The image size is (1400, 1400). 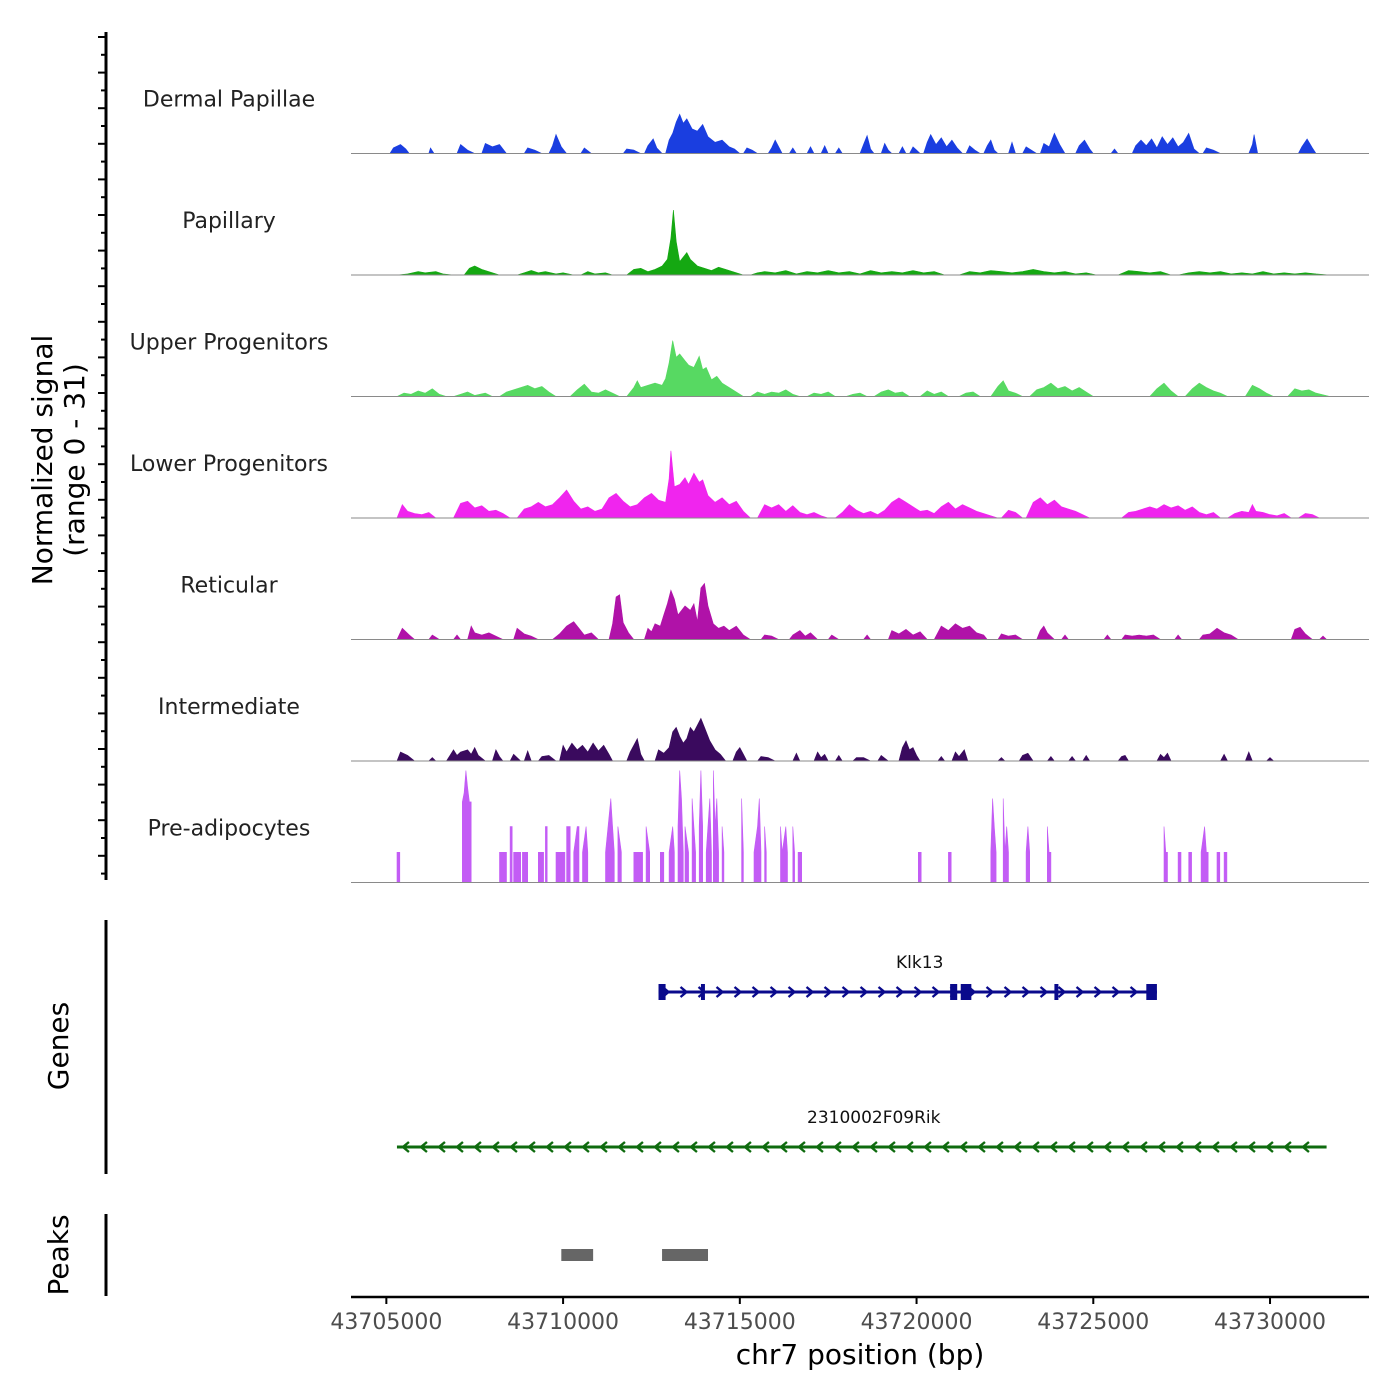 What do you see at coordinates (229, 829) in the screenshot?
I see `track-label: Pre-adipocytes` at bounding box center [229, 829].